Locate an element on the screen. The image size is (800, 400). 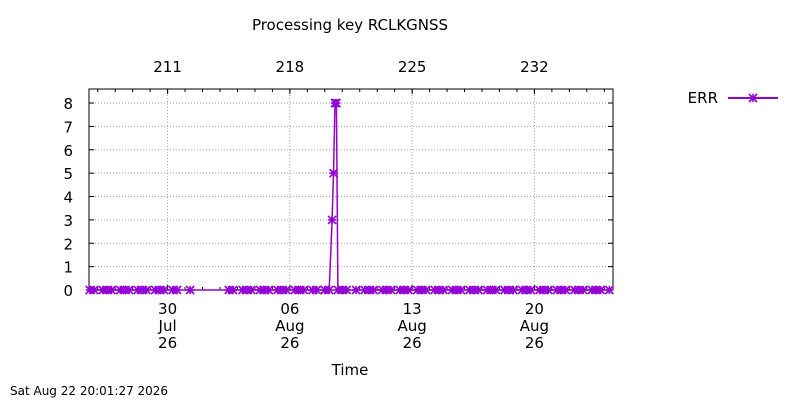
chart-title: Processing key RCLKGNSS is located at coordinates (350, 25).